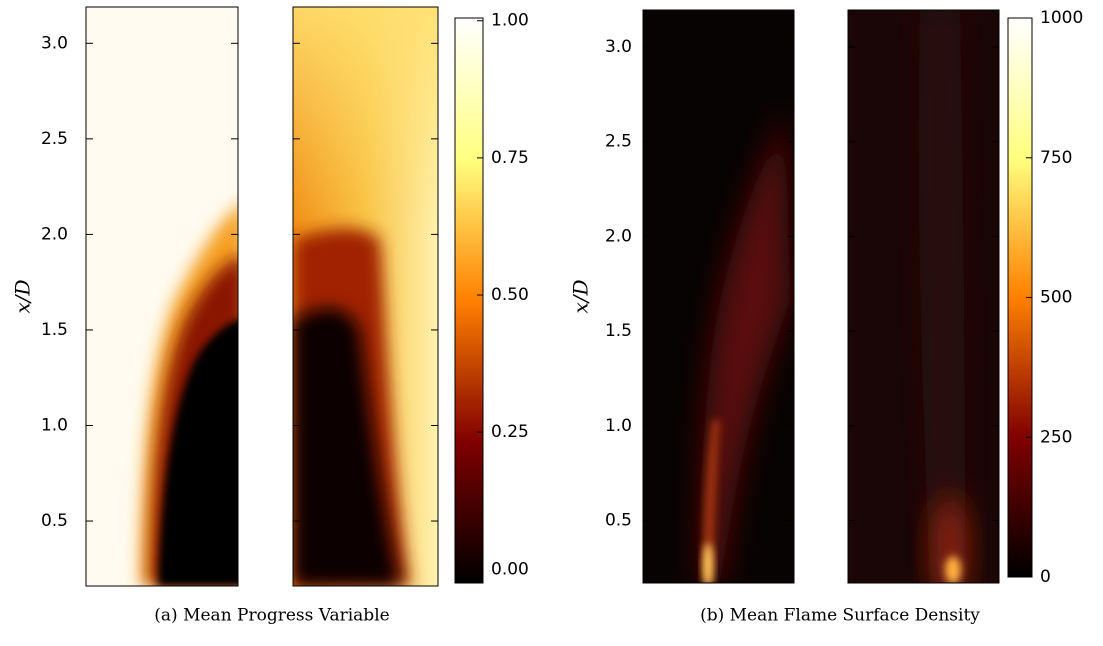  What do you see at coordinates (510, 295) in the screenshot?
I see `colorbar-tick-label: 0.50` at bounding box center [510, 295].